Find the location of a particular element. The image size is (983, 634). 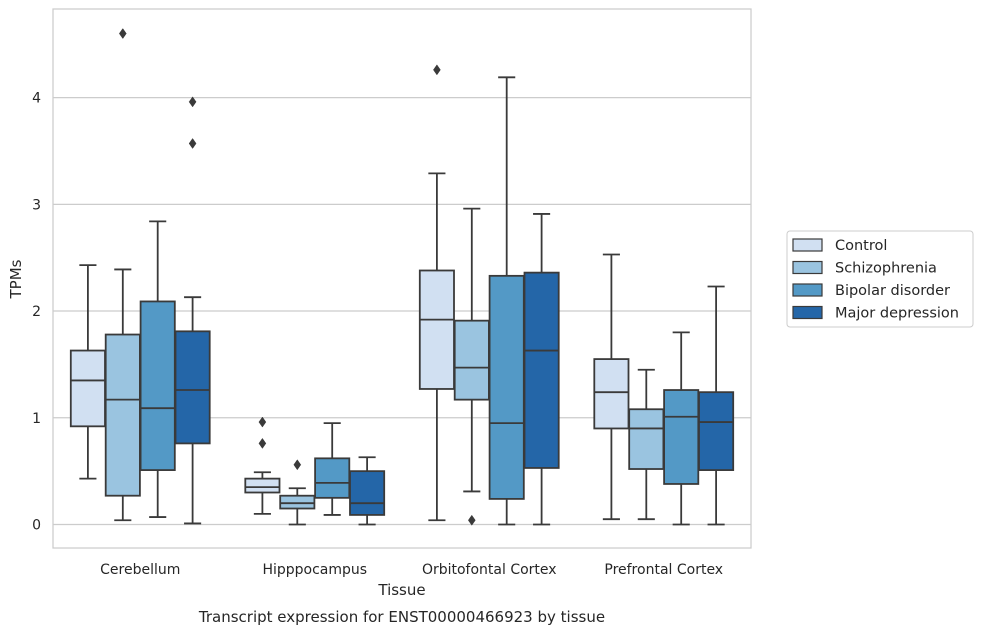

x-axis-label: Tissue is located at coordinates (401, 590).